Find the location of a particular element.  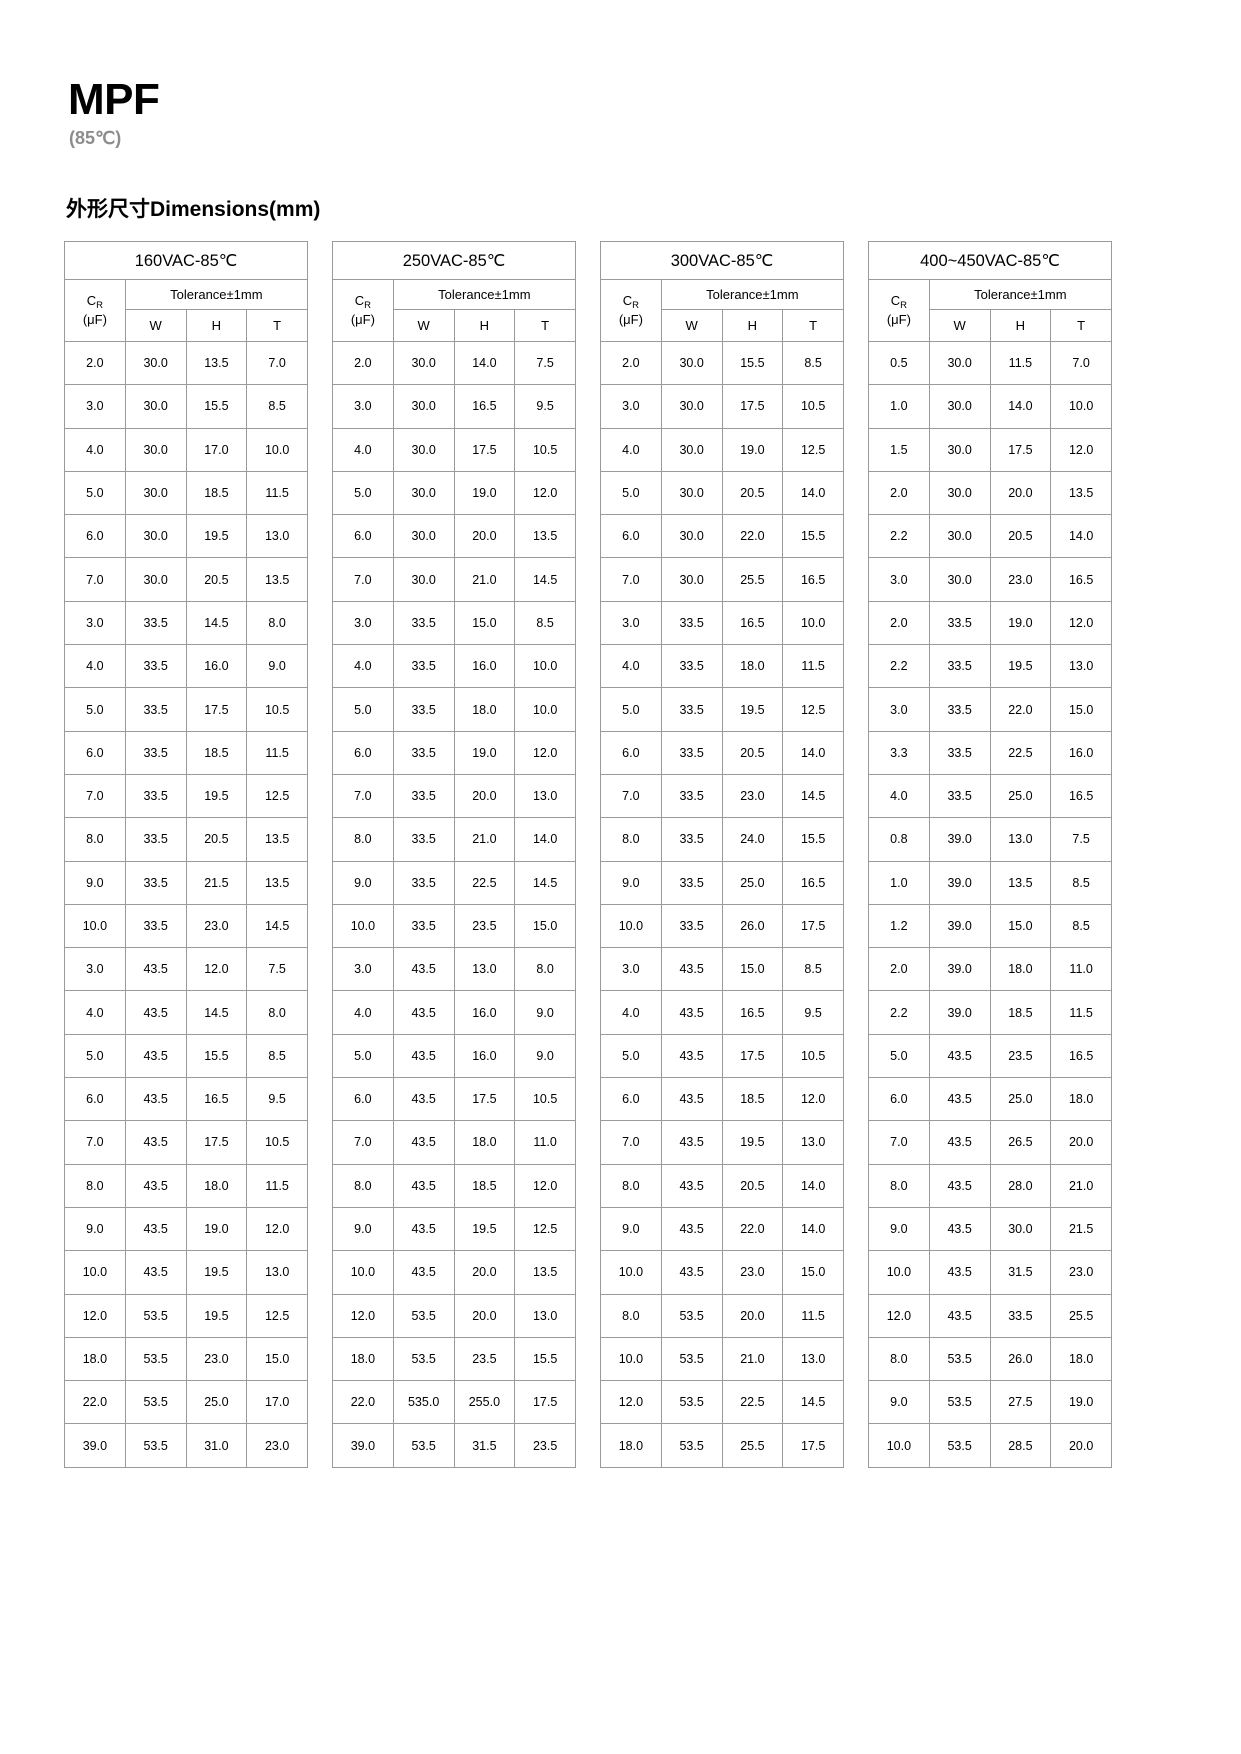

table-row: 4.0 33.5 18.0 11.5 is located at coordinates (722, 666).